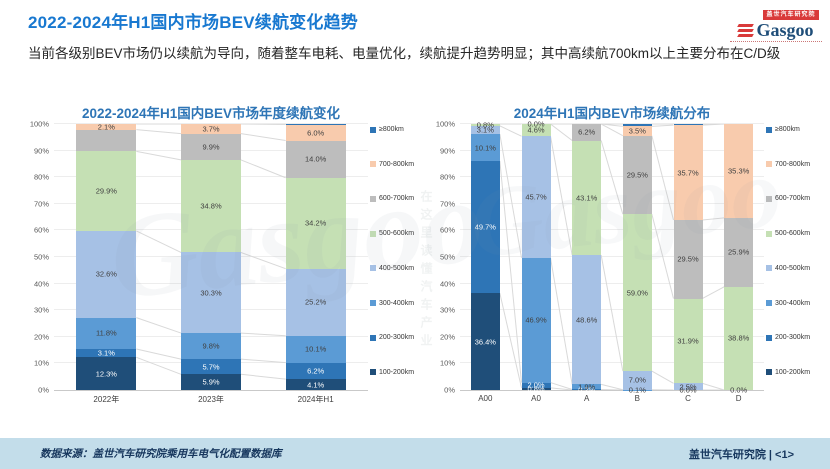  Describe the element at coordinates (315, 399) in the screenshot. I see `x-category-label: 2024年H1` at that location.